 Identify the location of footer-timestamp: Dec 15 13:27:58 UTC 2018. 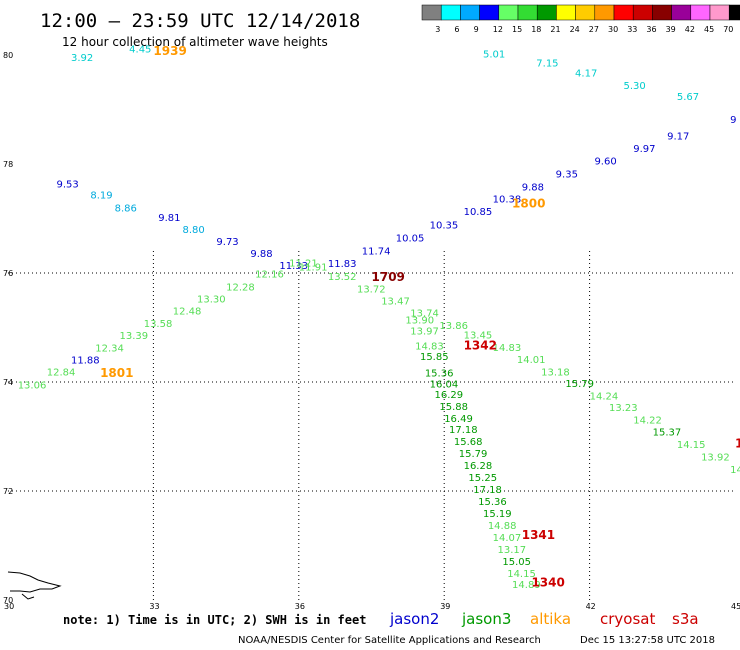
(647, 640).